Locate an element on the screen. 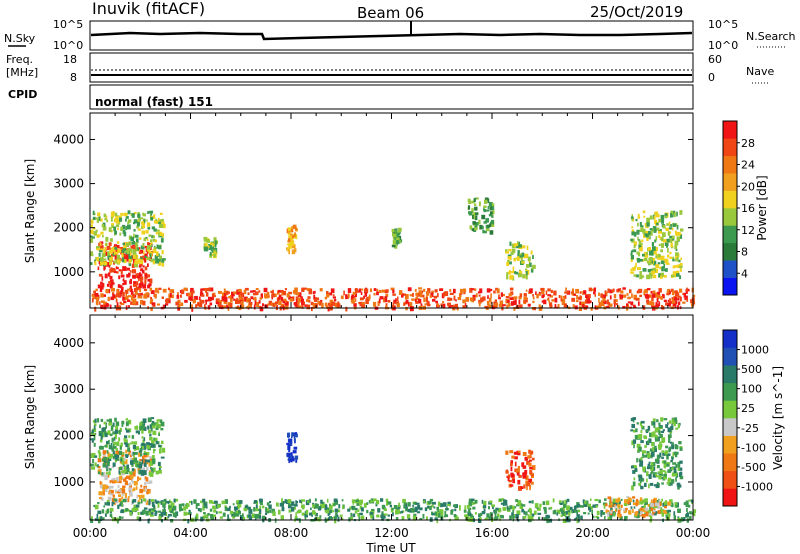 This screenshot has width=800, height=554. freq-label-2: [MHz] is located at coordinates (22, 72).